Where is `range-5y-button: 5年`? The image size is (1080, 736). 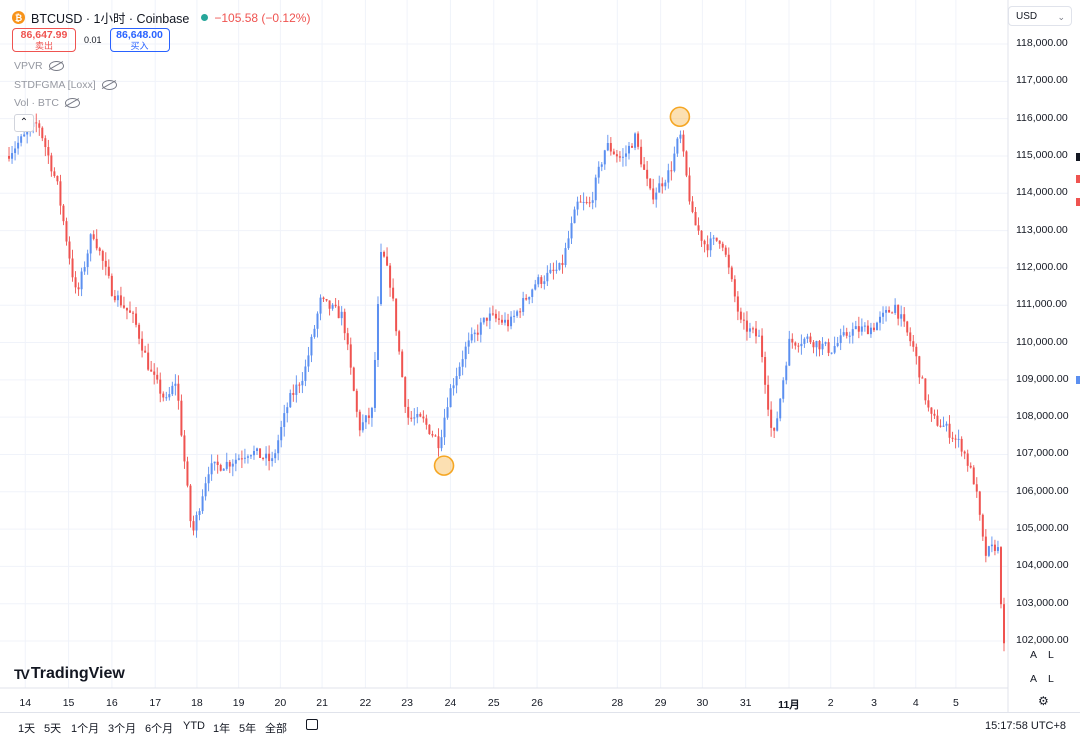
range-5y-button: 5年 is located at coordinates (248, 729).